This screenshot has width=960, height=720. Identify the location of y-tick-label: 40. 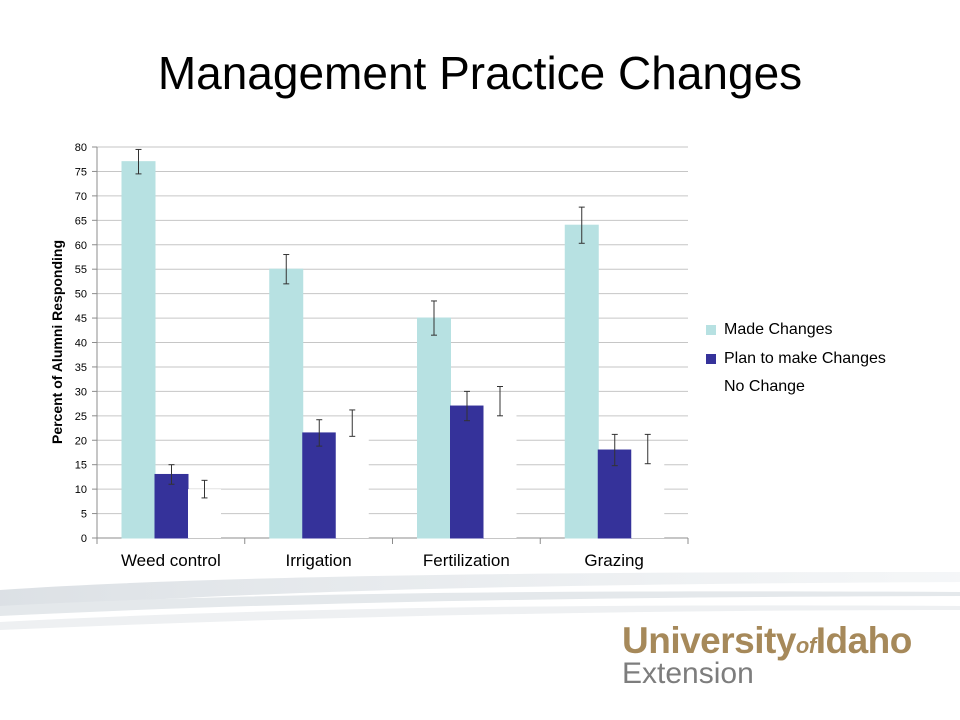
(81, 344).